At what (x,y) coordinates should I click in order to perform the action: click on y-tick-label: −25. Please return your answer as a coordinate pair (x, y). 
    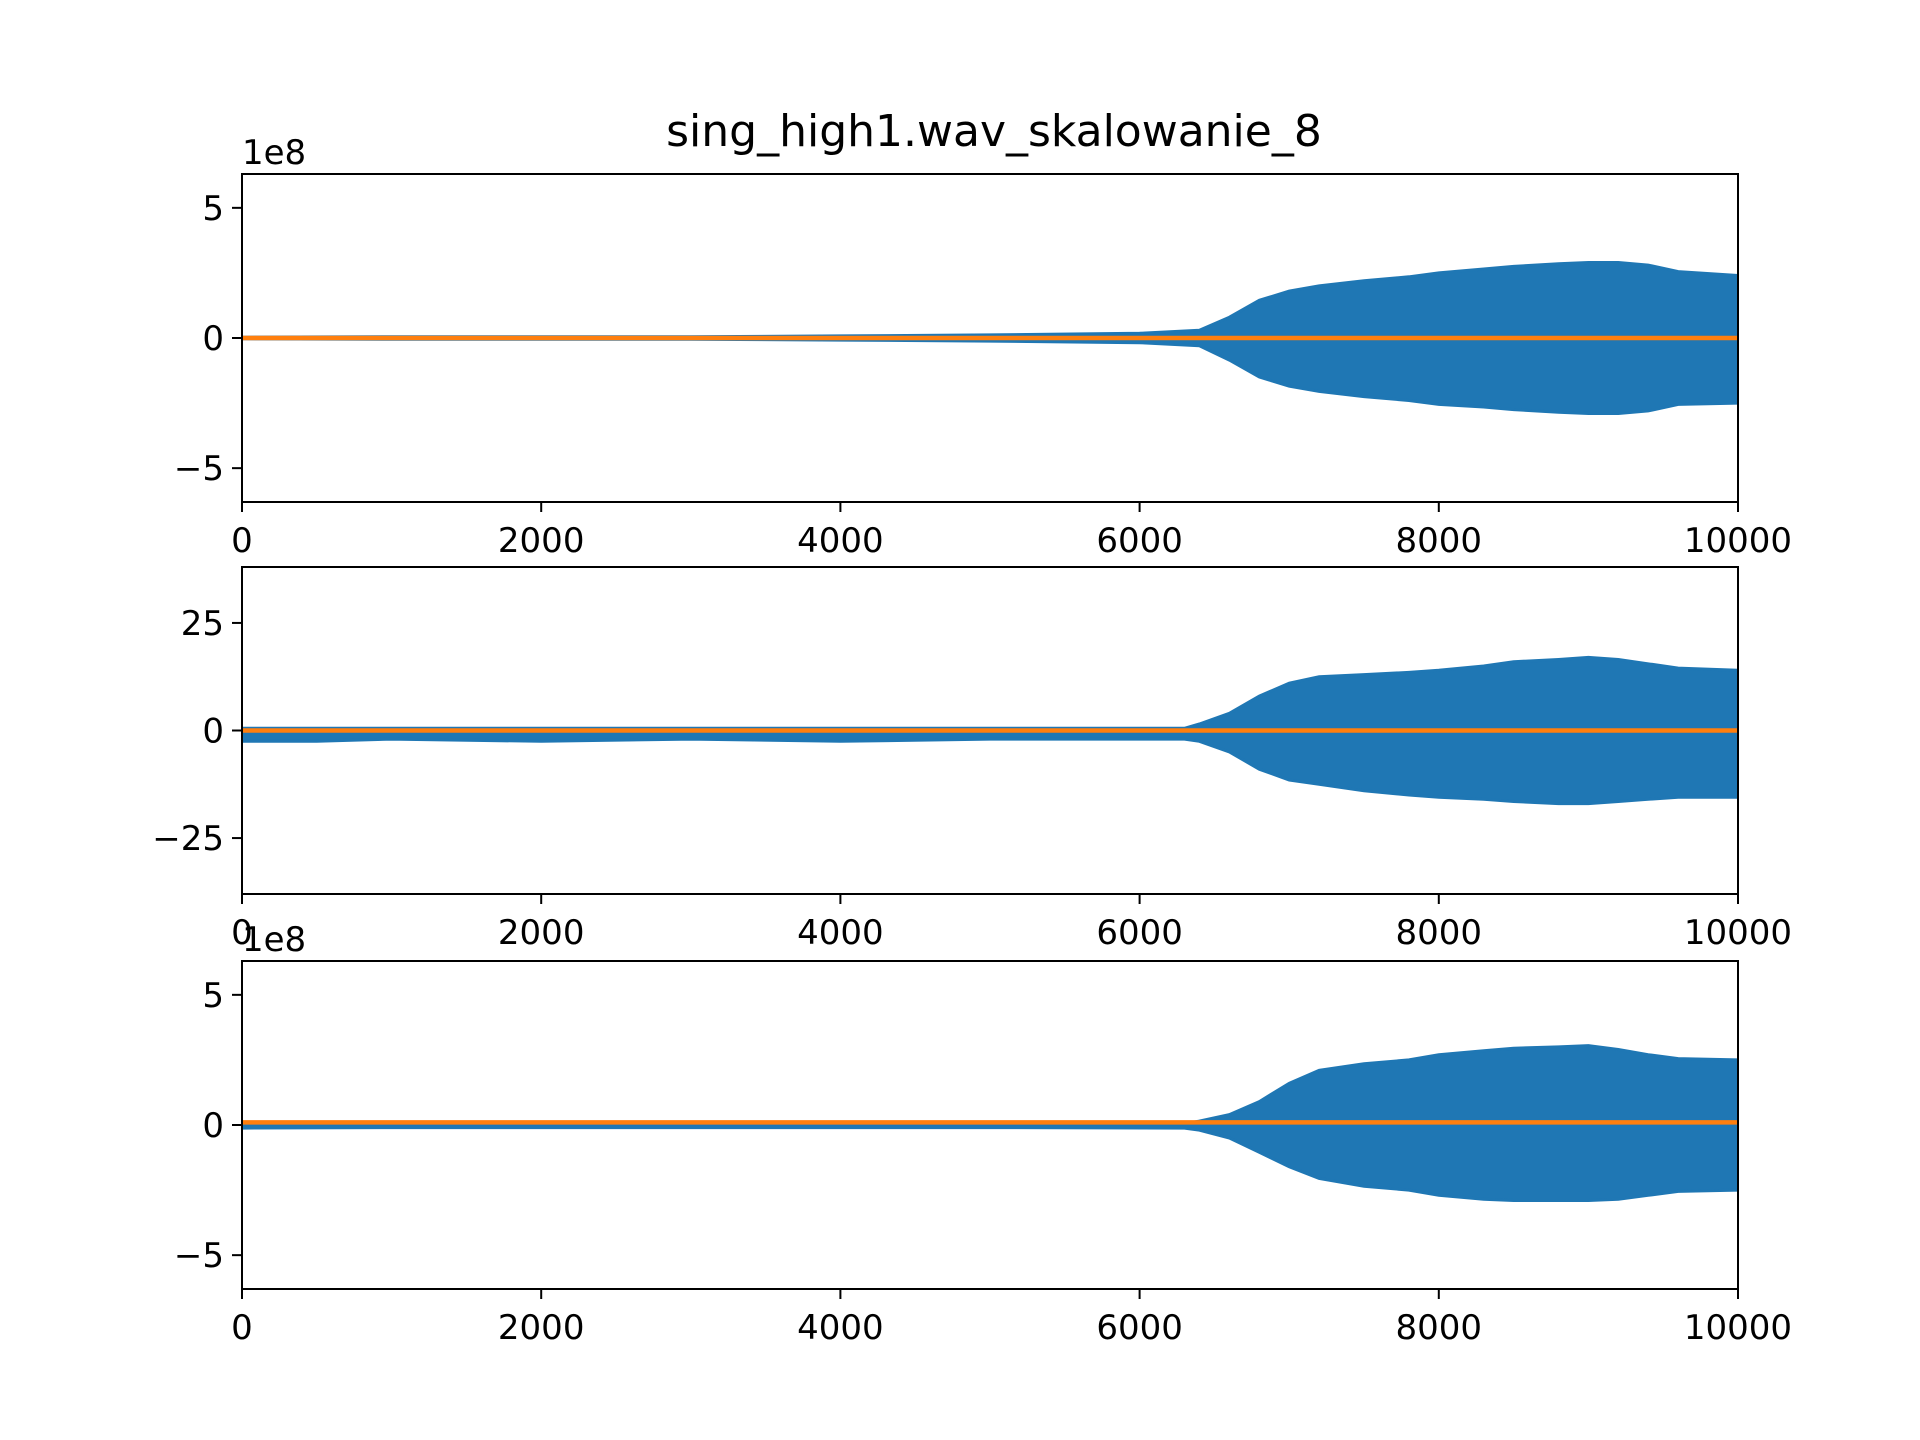
    Looking at the image, I should click on (188, 839).